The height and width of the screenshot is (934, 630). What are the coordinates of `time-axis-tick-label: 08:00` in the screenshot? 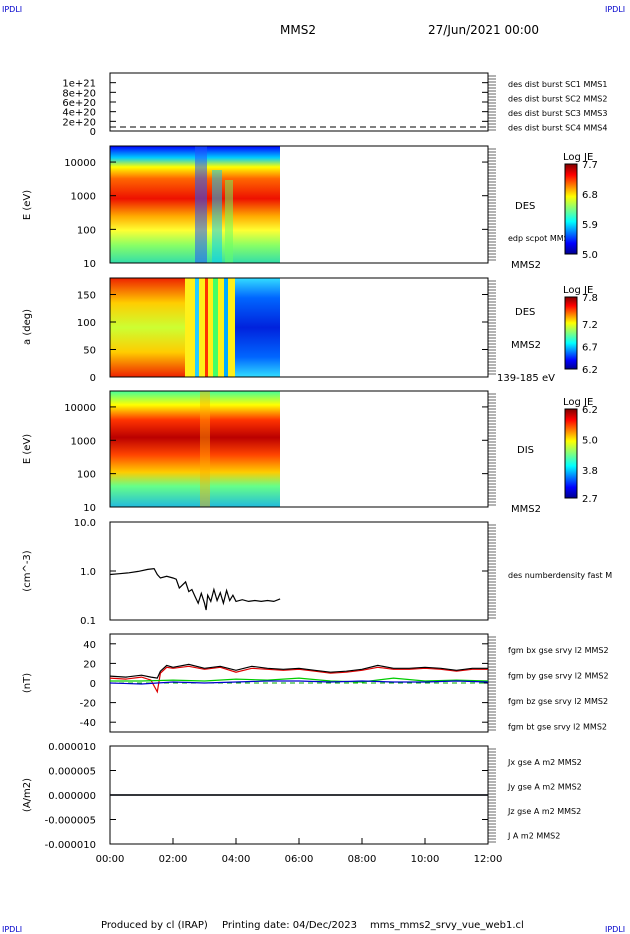 It's located at (362, 859).